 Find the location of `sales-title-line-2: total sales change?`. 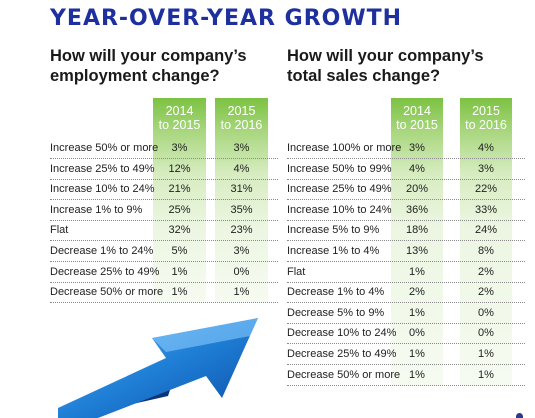

sales-title-line-2: total sales change? is located at coordinates (364, 76).